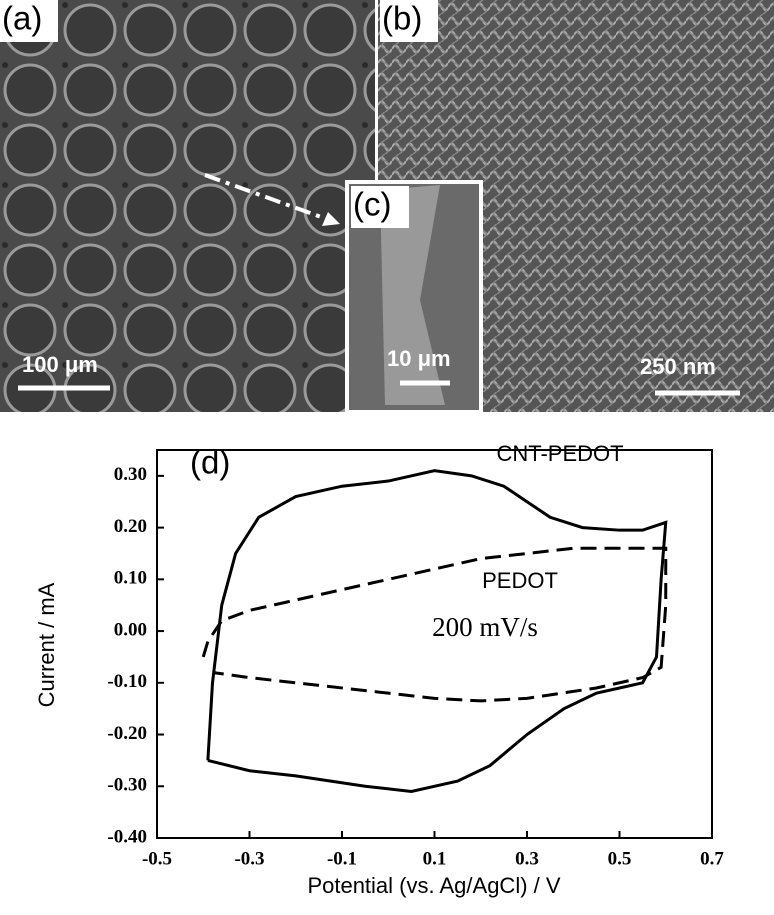 The width and height of the screenshot is (774, 915). I want to click on x-tick-label: 0.5, so click(620, 858).